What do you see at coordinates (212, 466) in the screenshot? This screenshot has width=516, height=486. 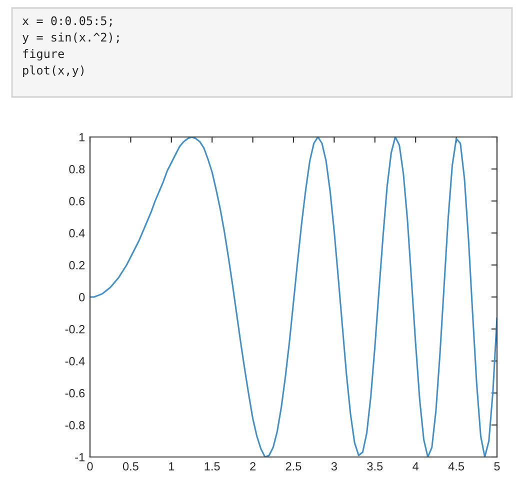 I see `x-tick-label: 1.5` at bounding box center [212, 466].